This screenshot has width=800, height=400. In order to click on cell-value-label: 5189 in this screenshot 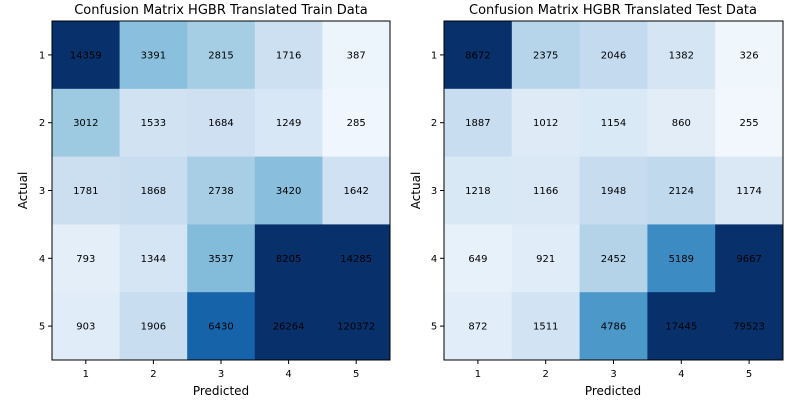, I will do `click(681, 259)`.